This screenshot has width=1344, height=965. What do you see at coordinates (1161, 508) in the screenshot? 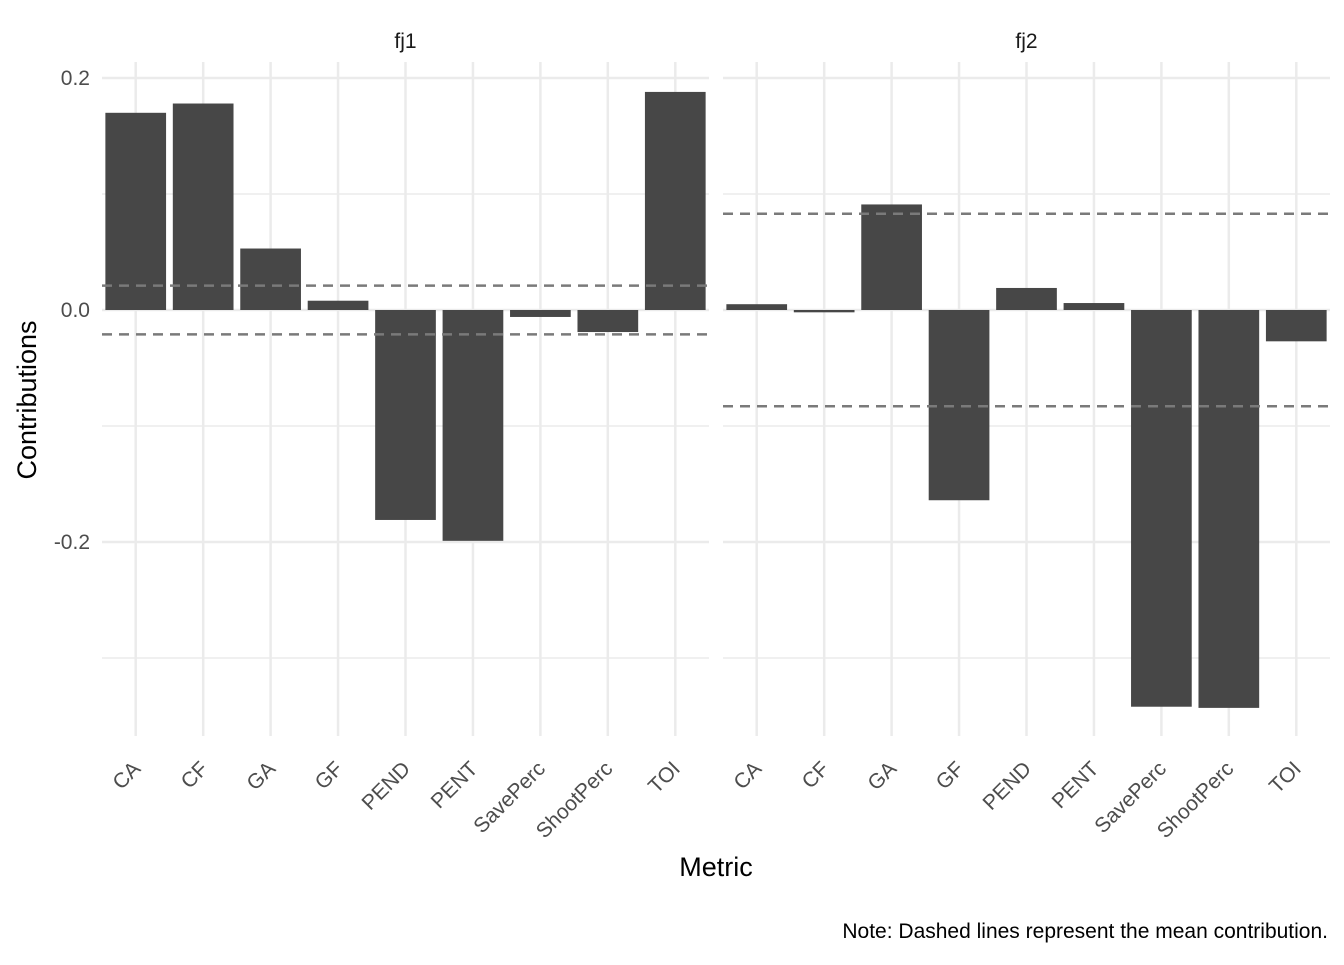
I see `bar-fj2-SavePerc` at bounding box center [1161, 508].